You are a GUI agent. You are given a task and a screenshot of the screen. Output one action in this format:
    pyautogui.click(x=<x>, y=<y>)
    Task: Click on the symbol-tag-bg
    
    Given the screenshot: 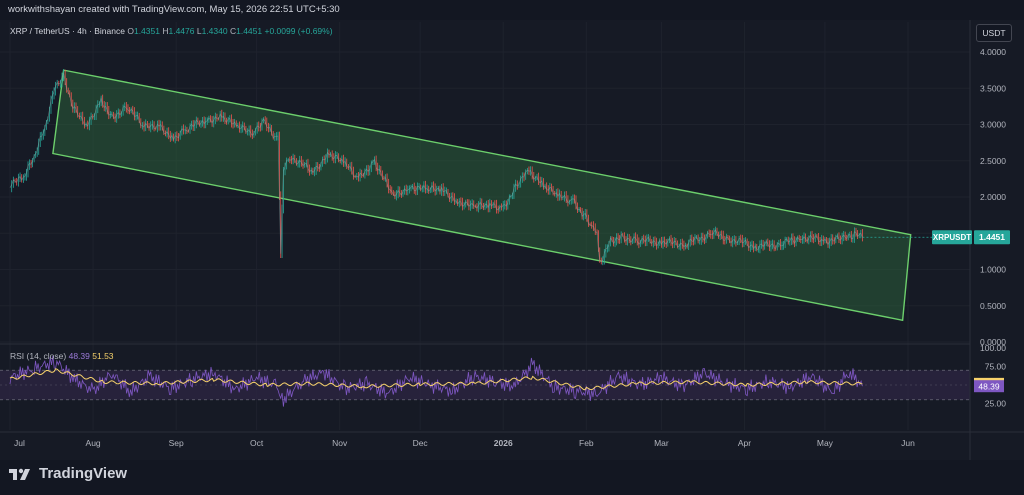 What is the action you would take?
    pyautogui.click(x=952, y=237)
    